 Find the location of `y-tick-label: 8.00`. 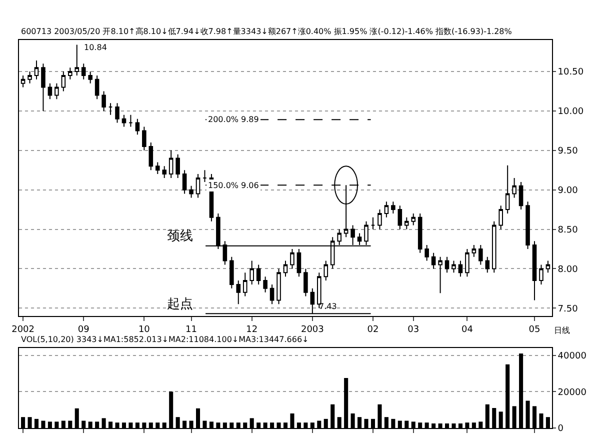

y-tick-label: 8.00 is located at coordinates (568, 269).